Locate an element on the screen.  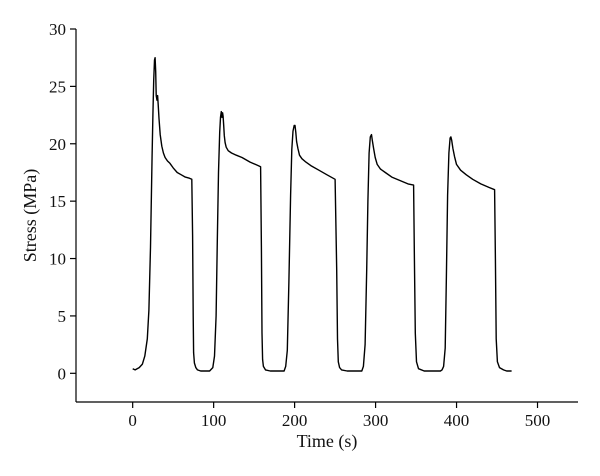
y-tick-label: 25 is located at coordinates (57, 86).